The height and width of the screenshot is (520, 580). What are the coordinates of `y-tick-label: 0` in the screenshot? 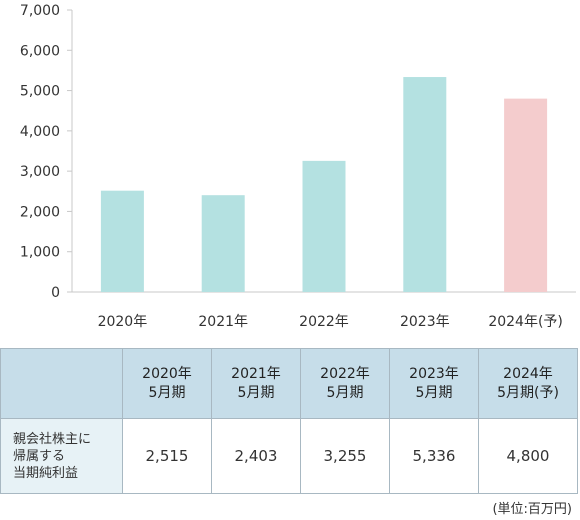 It's located at (55, 293).